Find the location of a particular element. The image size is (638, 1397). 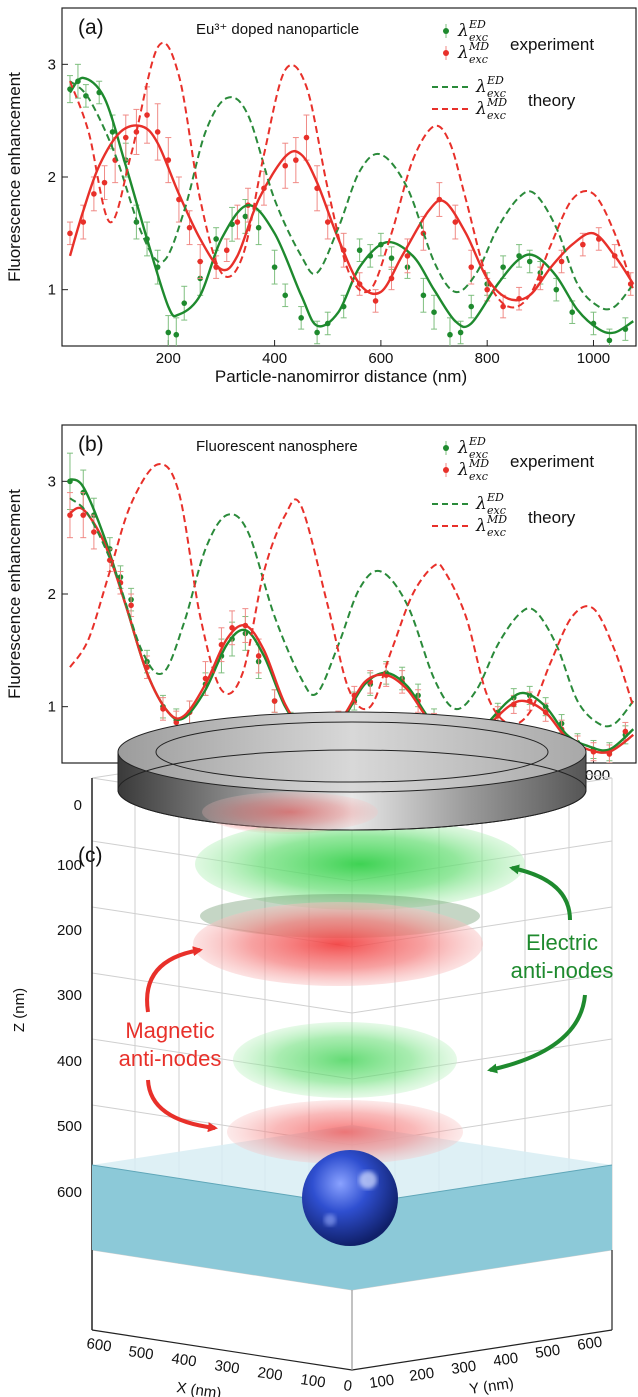

y-tick: 300 is located at coordinates (463, 1368).